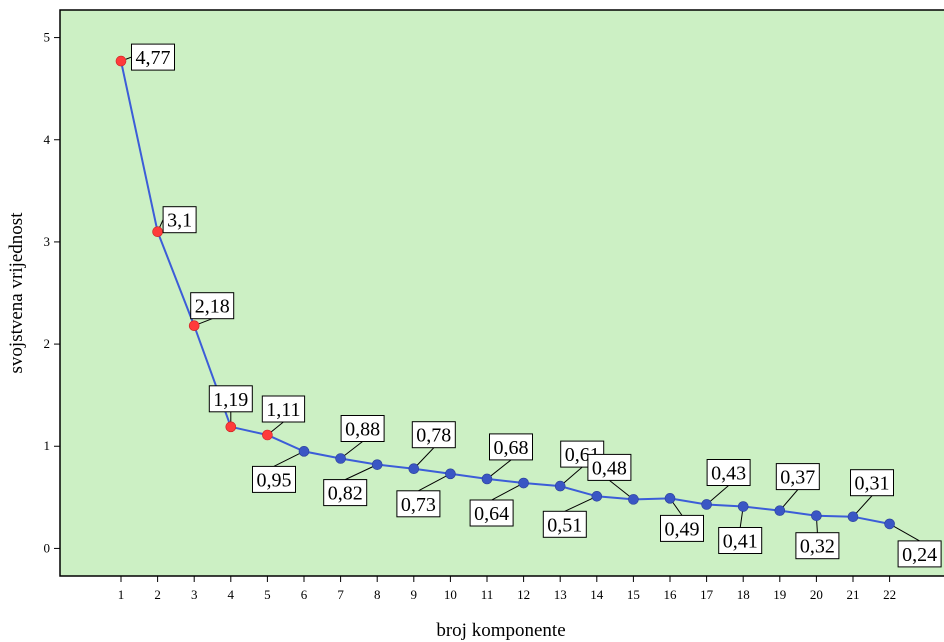  I want to click on data-label: 0,82, so click(345, 493).